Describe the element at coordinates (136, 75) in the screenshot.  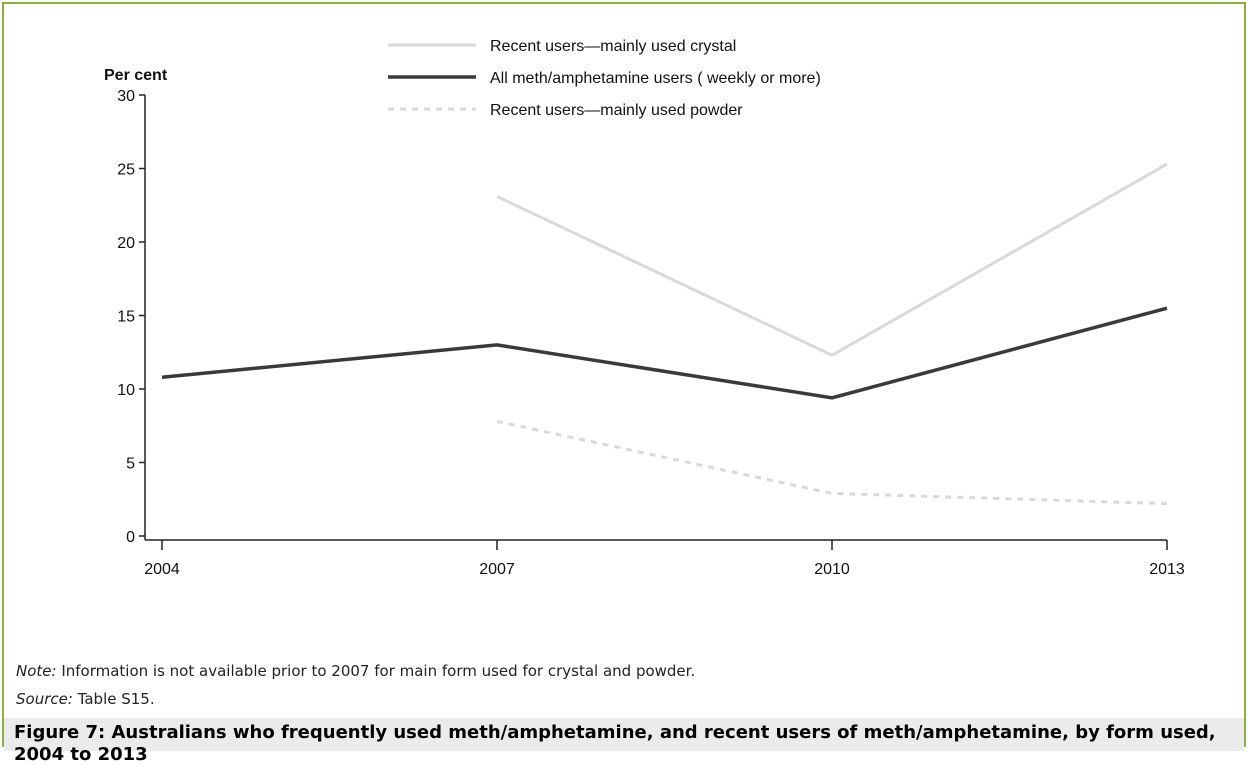
I see `y-axis-label: Per cent` at that location.